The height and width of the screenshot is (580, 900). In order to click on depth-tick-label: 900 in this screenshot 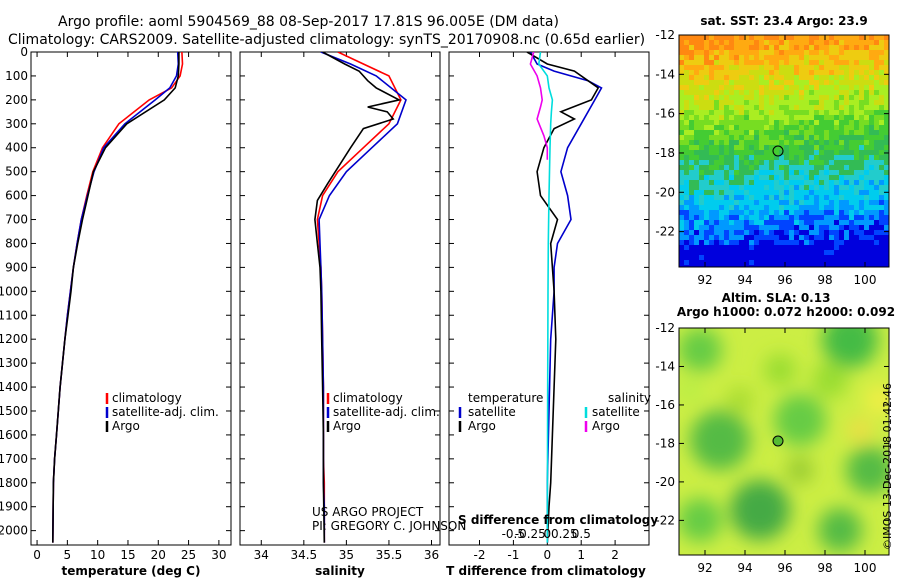, I will do `click(16, 267)`.